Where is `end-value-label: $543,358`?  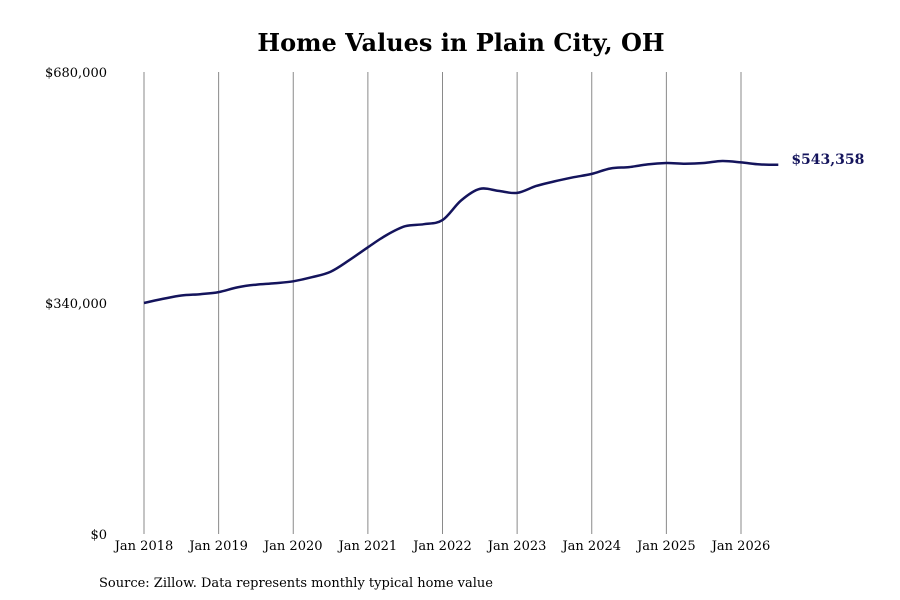 end-value-label: $543,358 is located at coordinates (827, 160).